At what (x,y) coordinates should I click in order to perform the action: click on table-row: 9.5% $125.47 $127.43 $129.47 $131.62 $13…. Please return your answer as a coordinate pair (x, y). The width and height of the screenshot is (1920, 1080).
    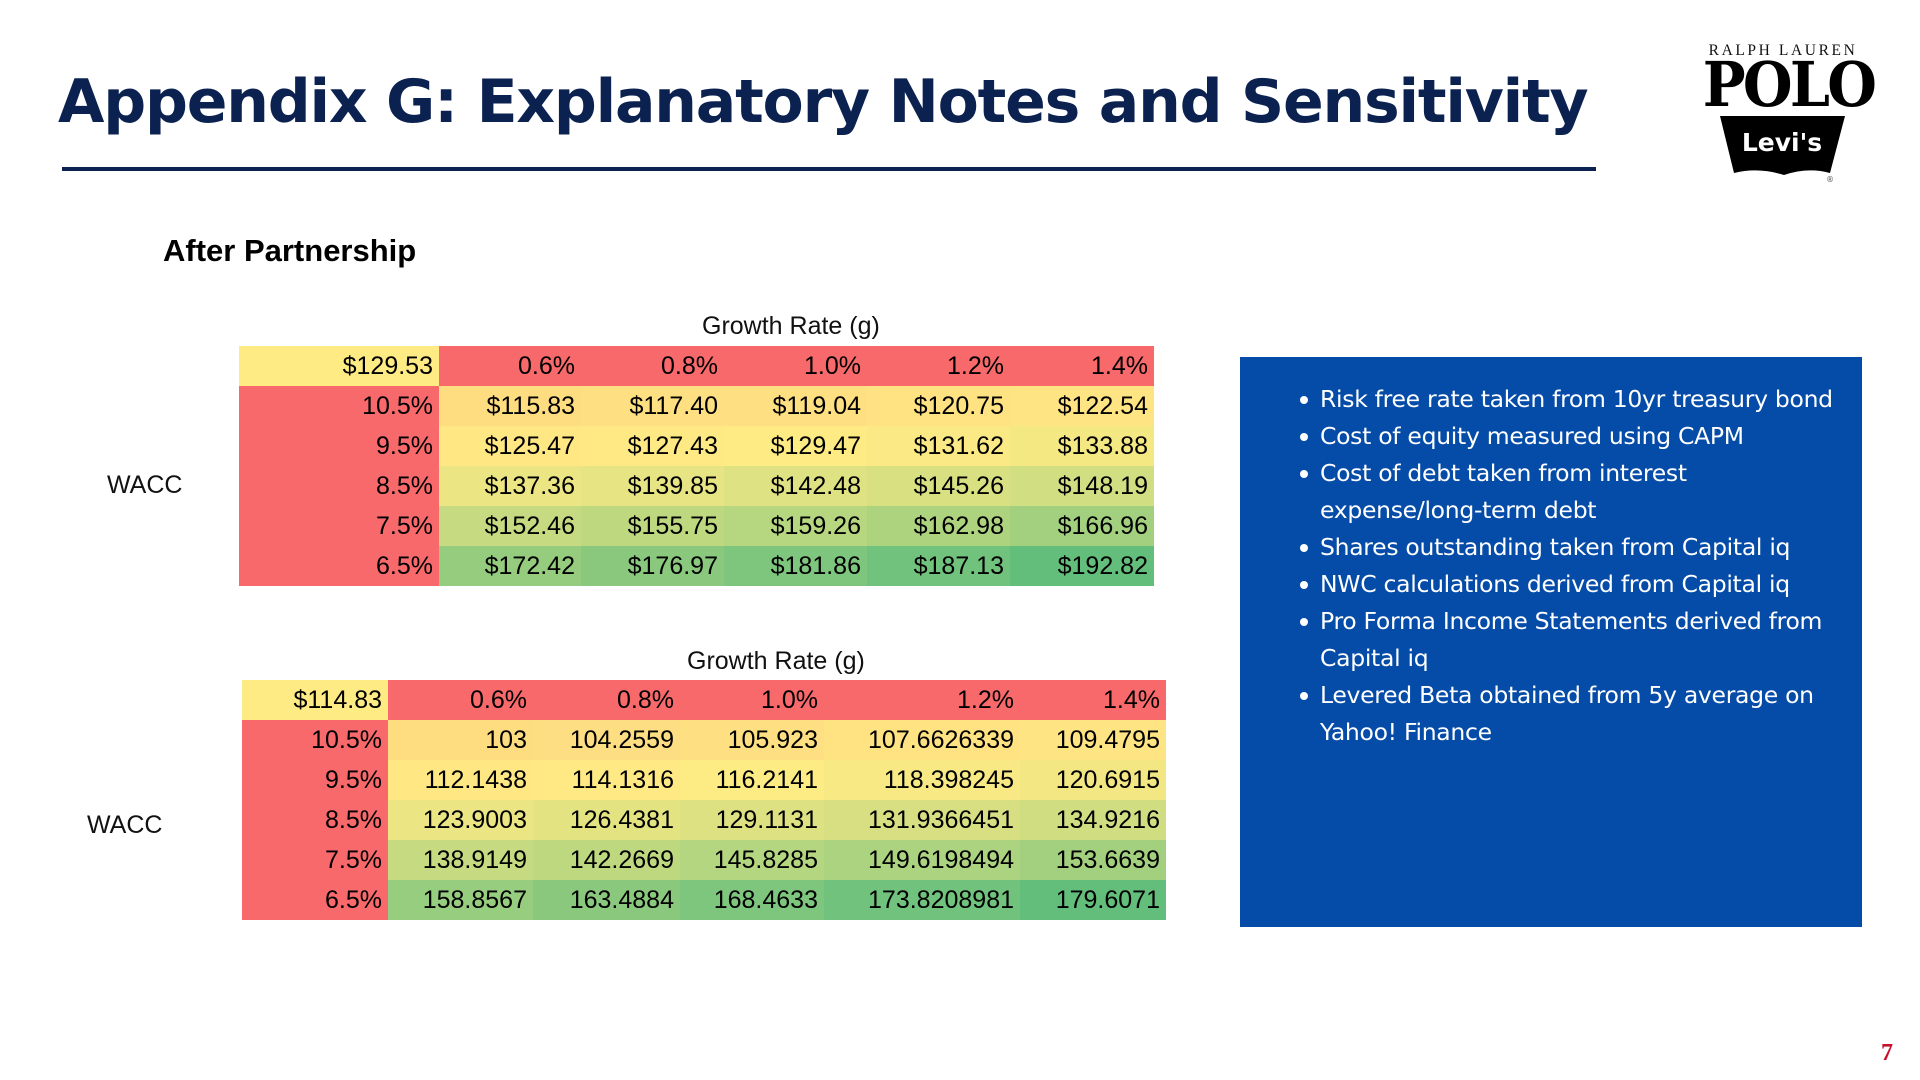
    Looking at the image, I should click on (696, 446).